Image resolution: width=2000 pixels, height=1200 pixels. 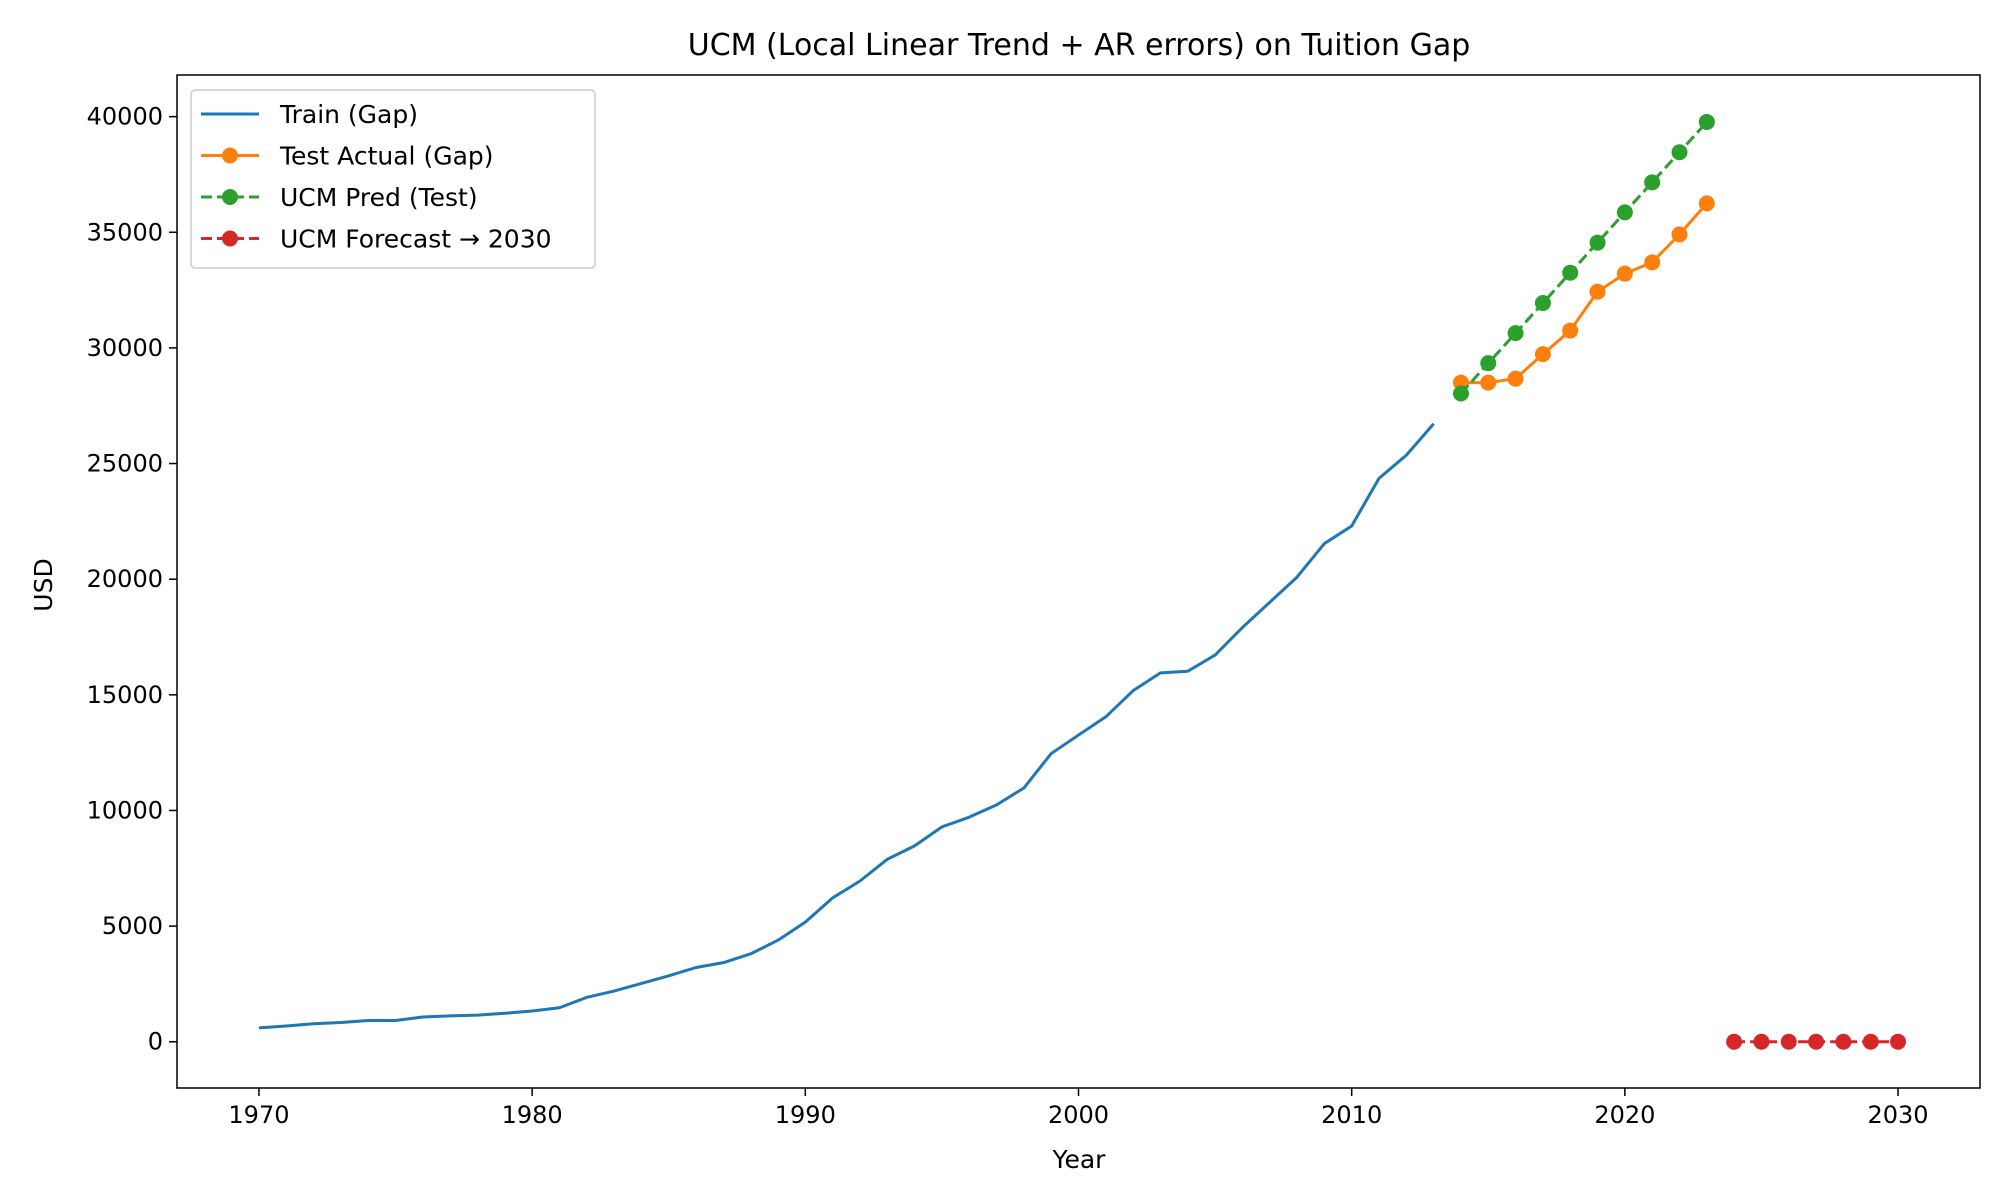 What do you see at coordinates (125, 695) in the screenshot?
I see `y-tick-label: 15000` at bounding box center [125, 695].